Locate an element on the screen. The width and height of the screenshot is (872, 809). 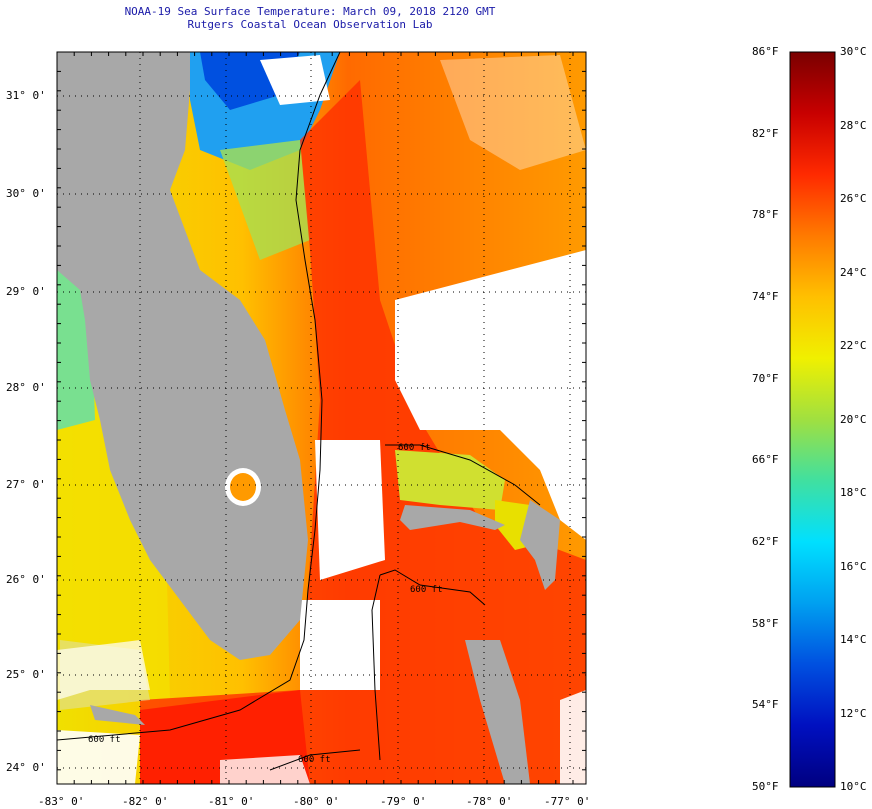
lon-label-79: -79° 0' is located at coordinates (403, 801).